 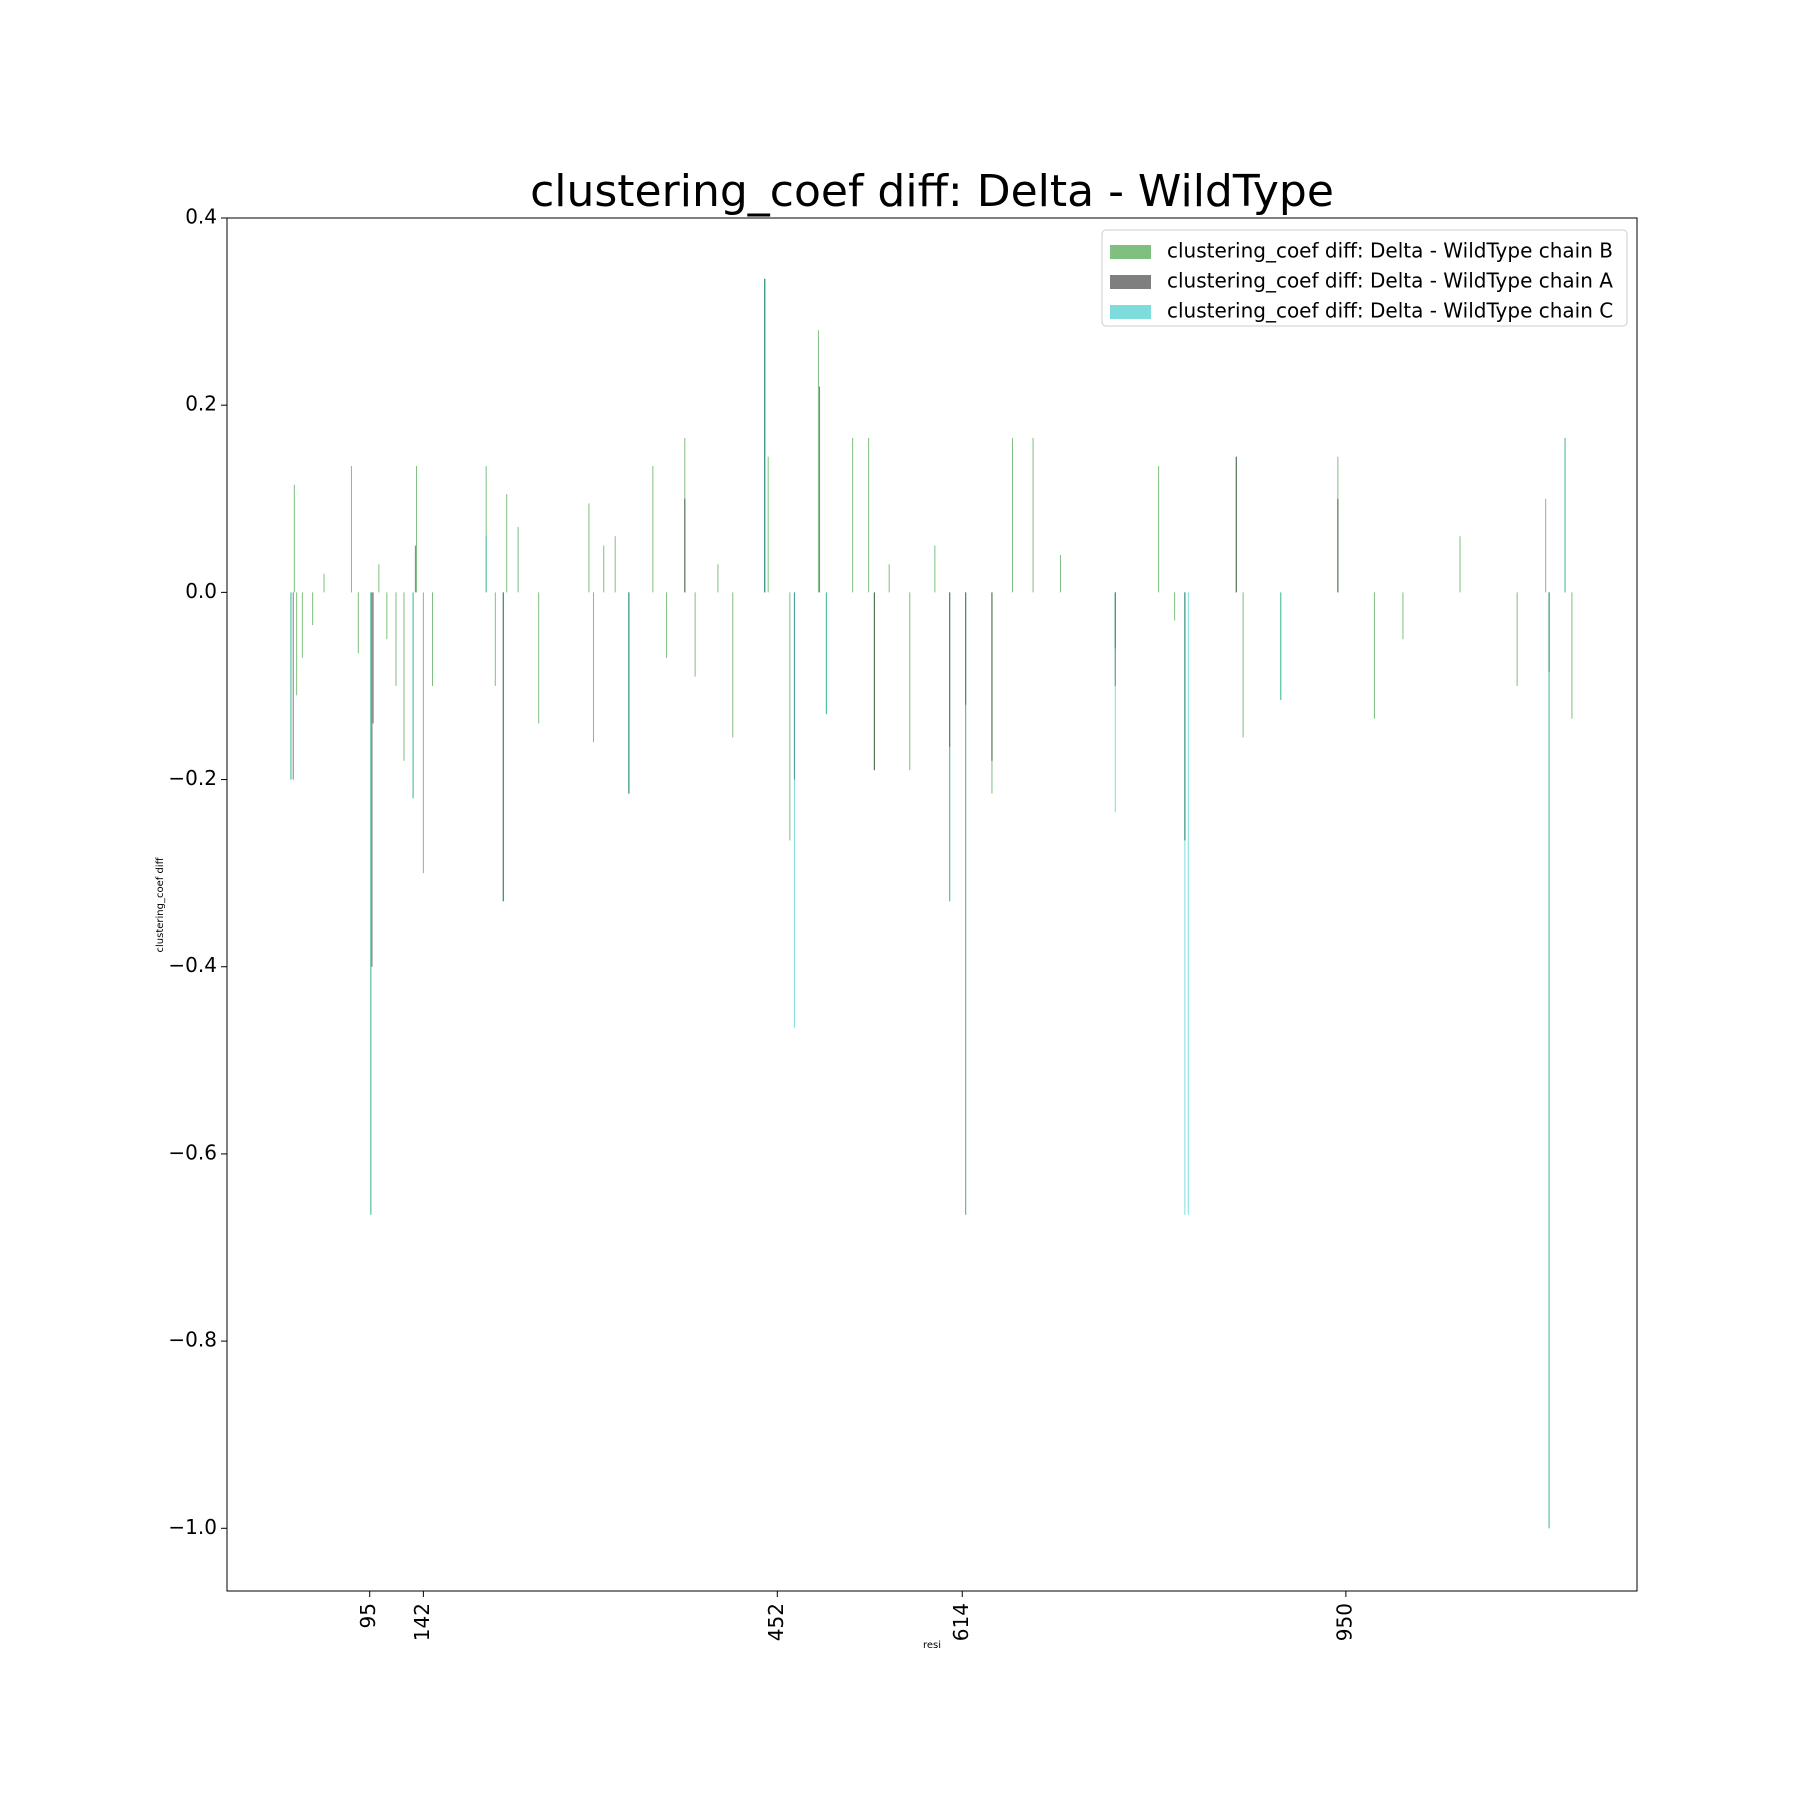 I want to click on x-tick-label: 95, so click(x=368, y=1615).